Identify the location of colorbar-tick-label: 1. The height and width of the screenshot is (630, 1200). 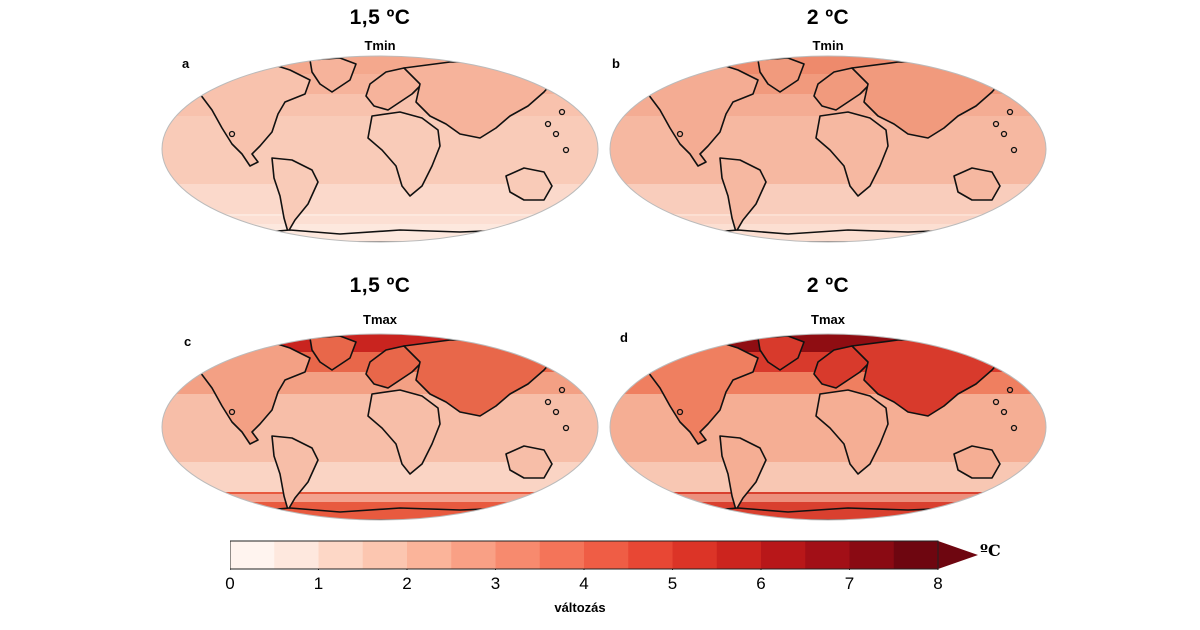
(318, 583).